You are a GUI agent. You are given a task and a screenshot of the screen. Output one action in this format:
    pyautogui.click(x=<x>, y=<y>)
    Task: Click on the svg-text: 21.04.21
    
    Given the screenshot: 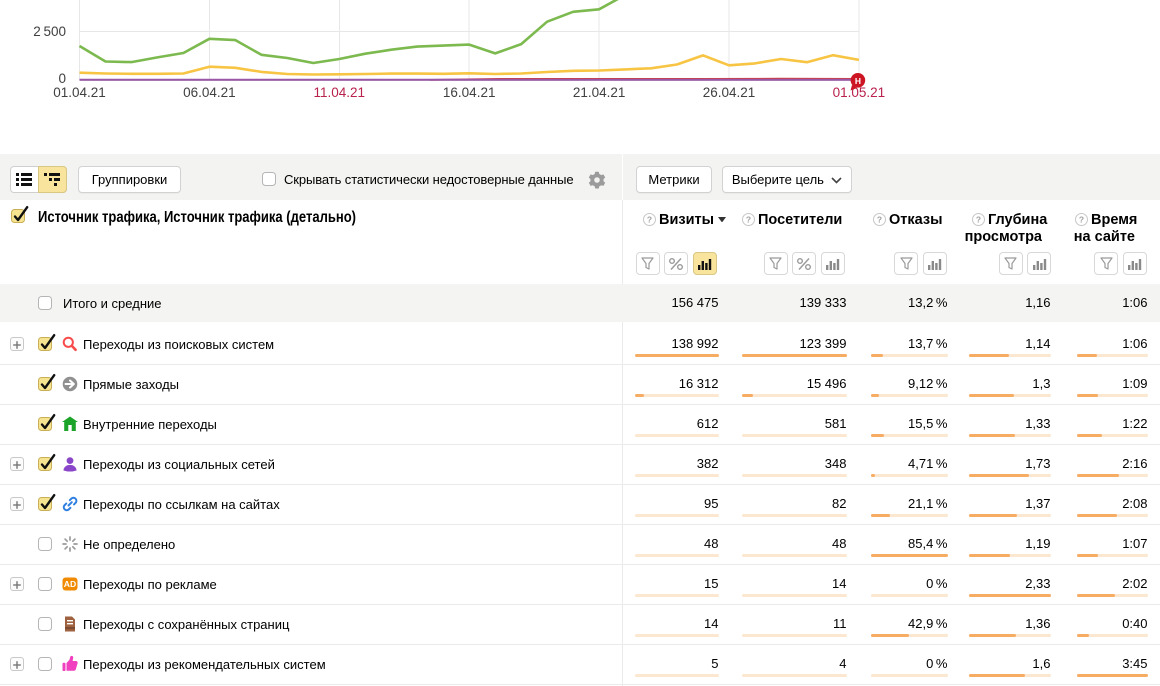 What is the action you would take?
    pyautogui.click(x=599, y=92)
    